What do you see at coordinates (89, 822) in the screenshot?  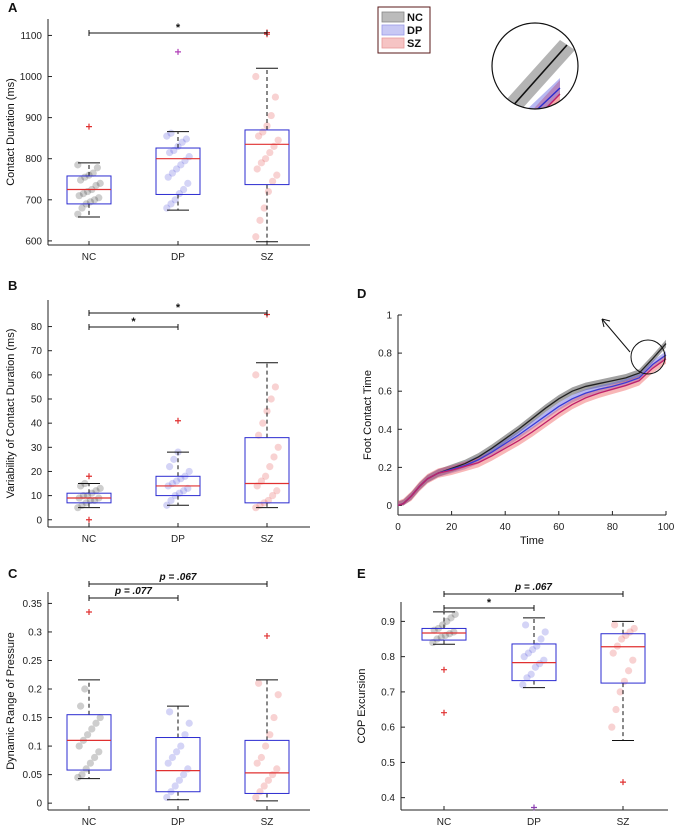 I see `x-tick-label: NC` at bounding box center [89, 822].